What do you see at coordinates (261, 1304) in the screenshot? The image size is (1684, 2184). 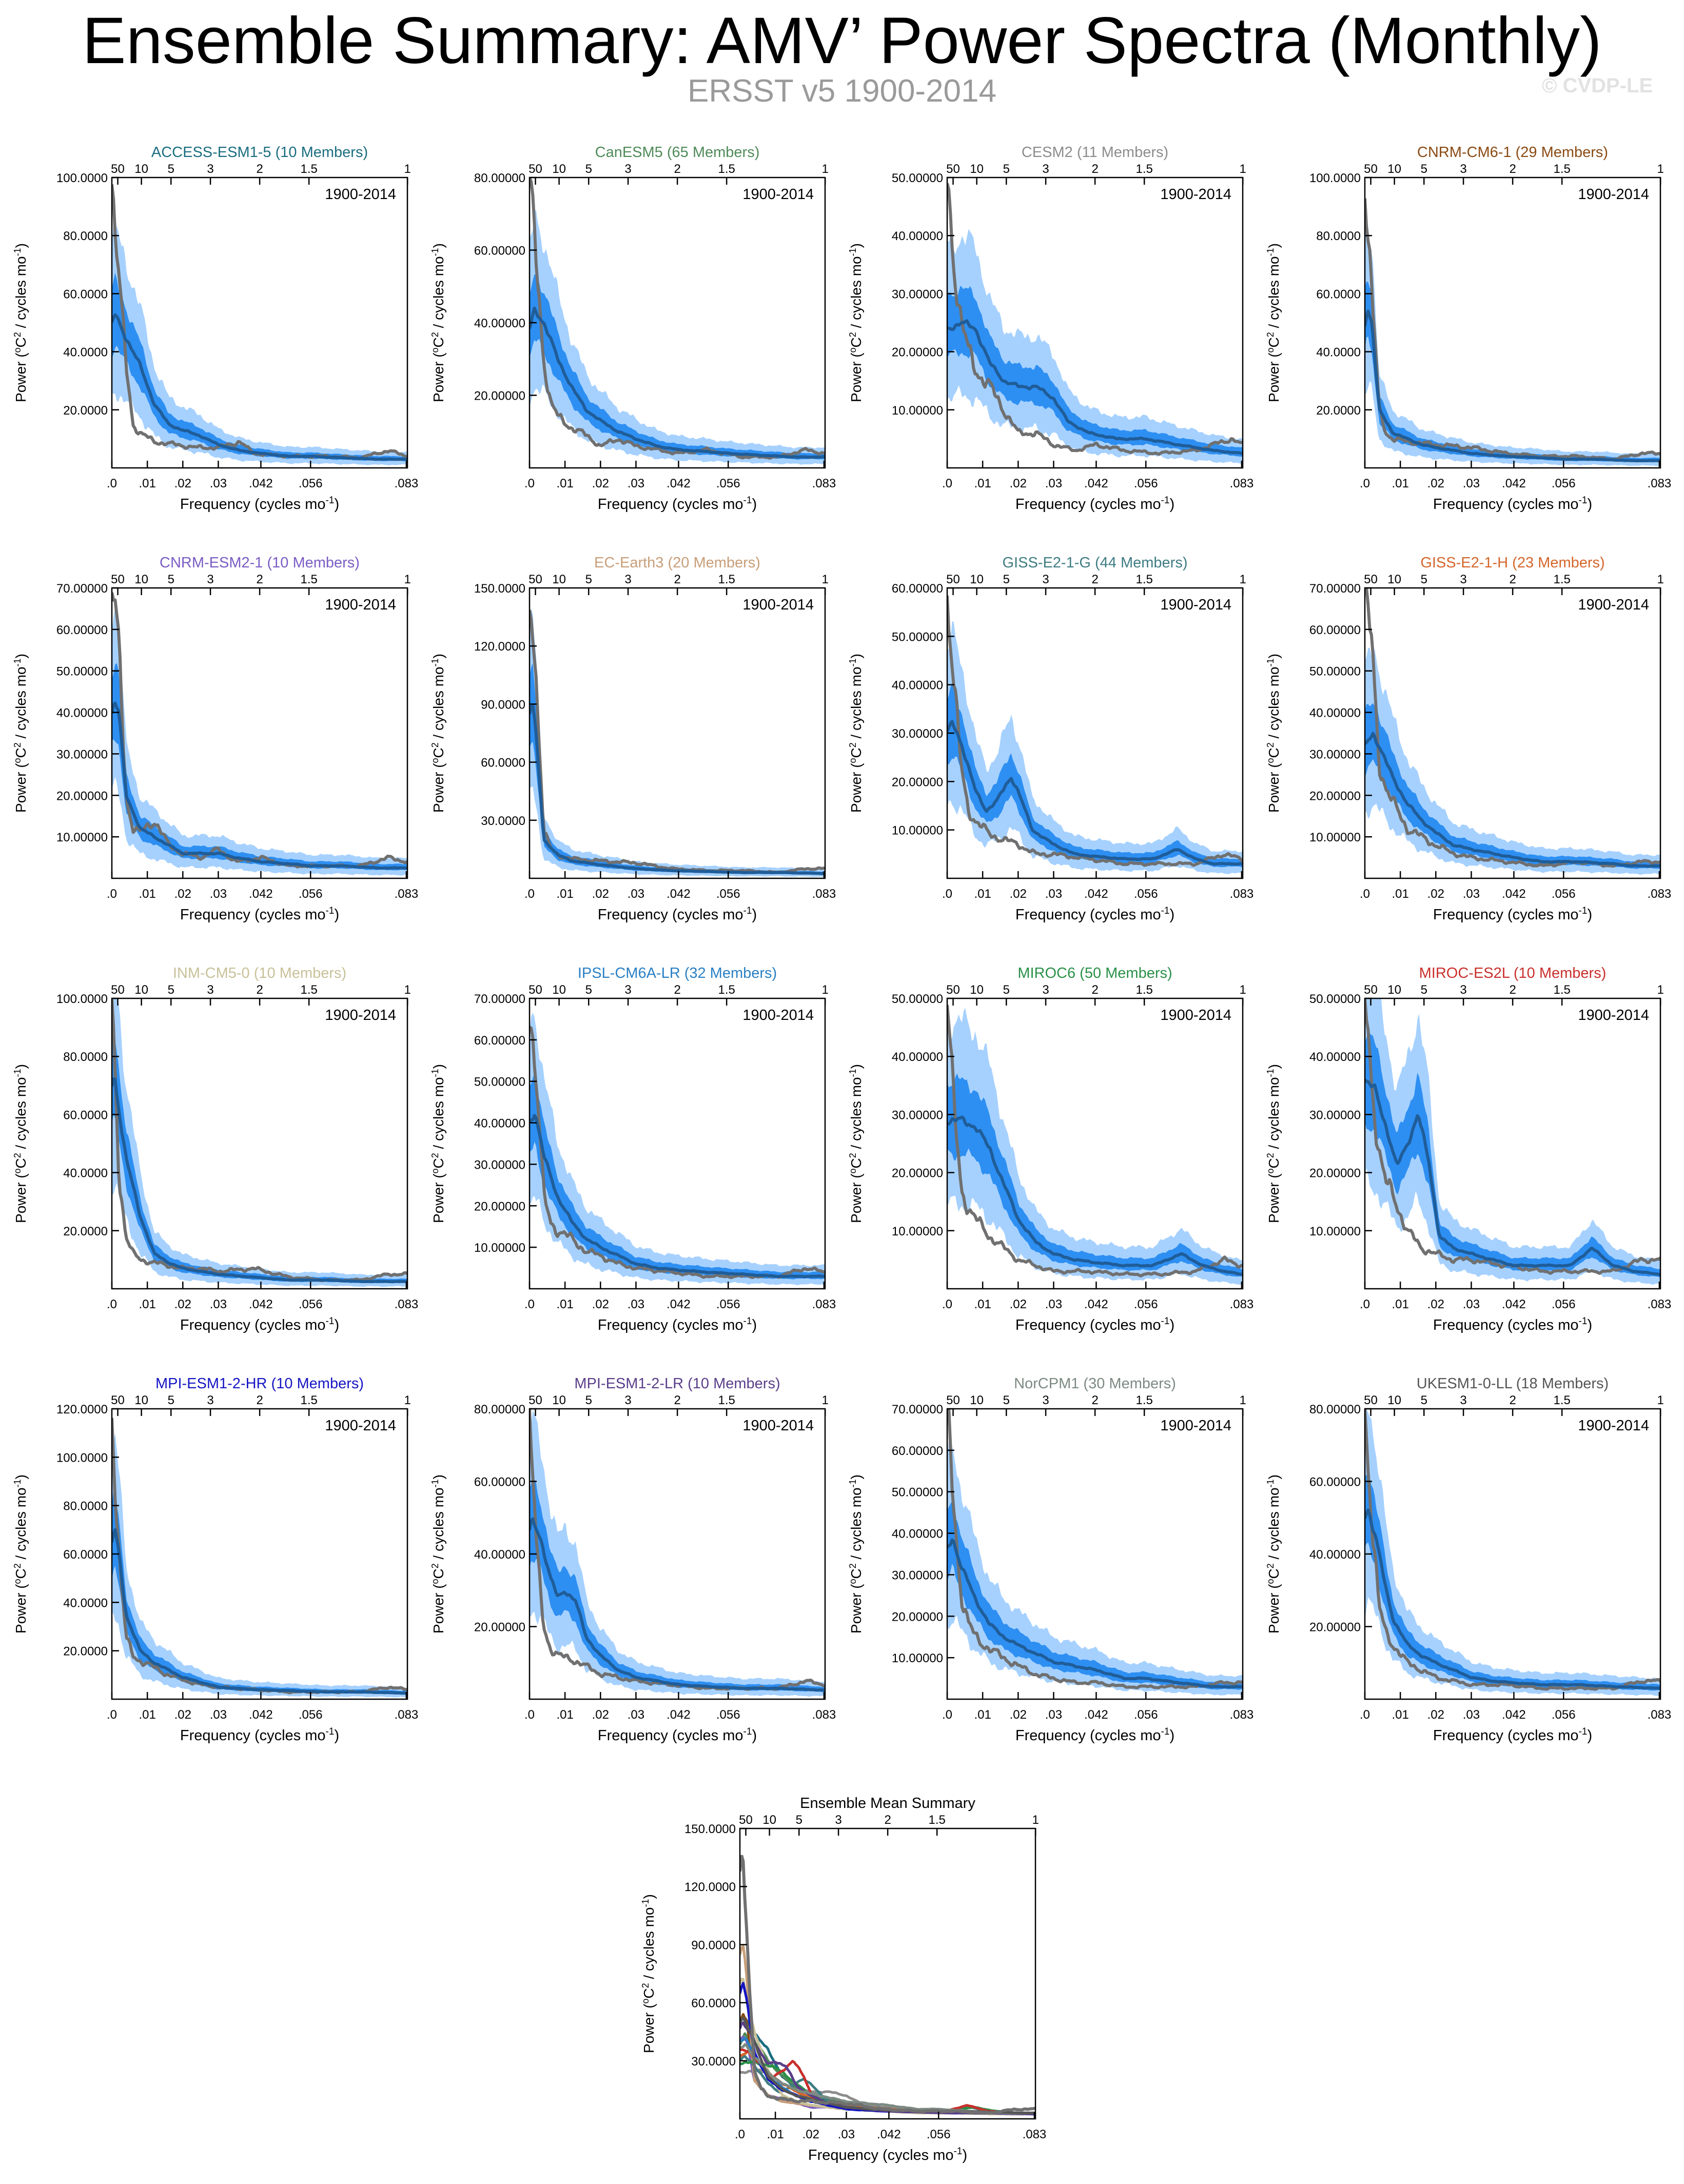 I see `x-tick-label: .042` at bounding box center [261, 1304].